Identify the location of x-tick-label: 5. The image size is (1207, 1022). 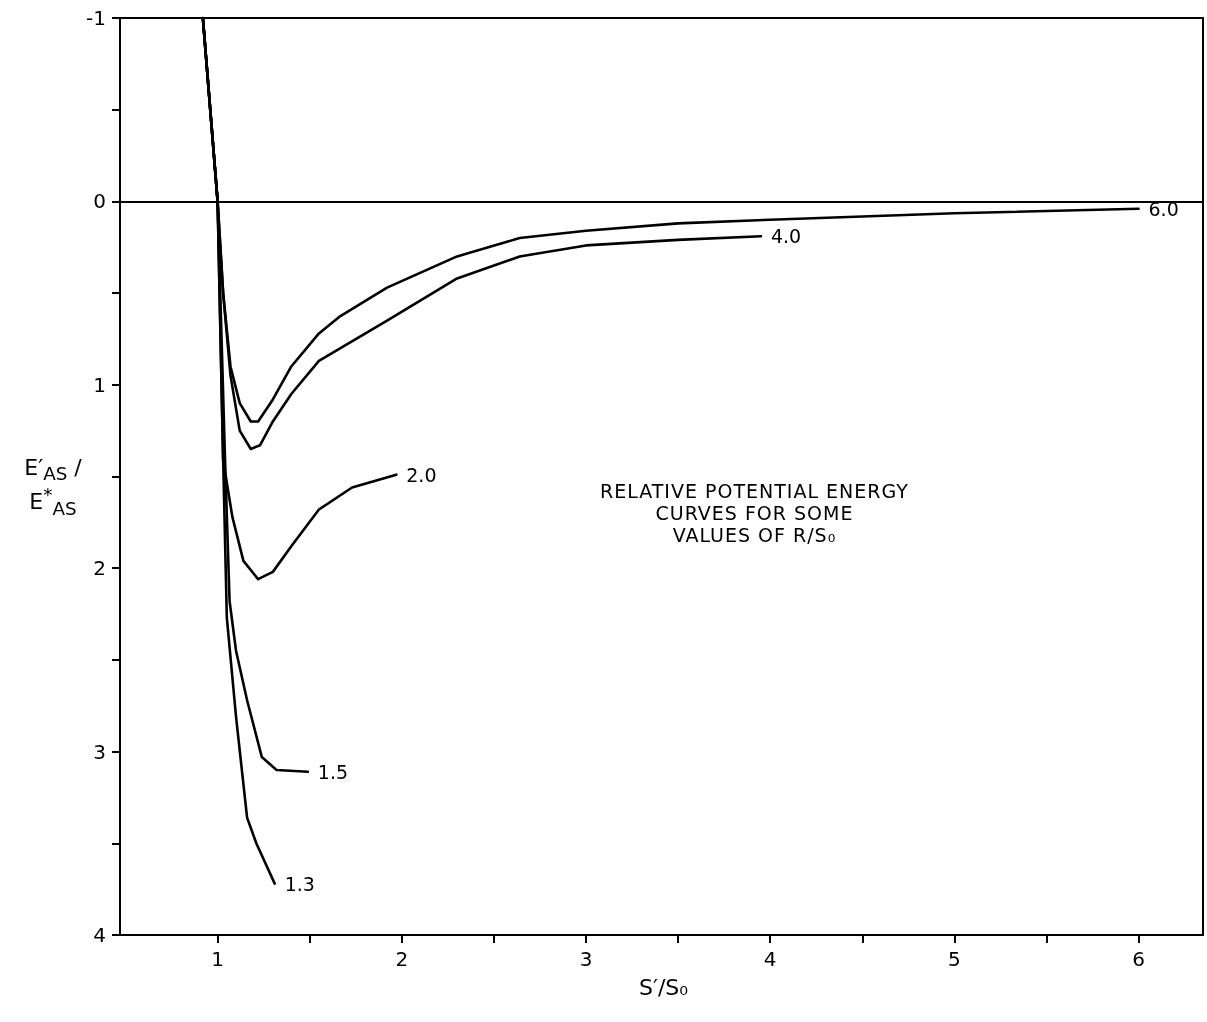
(954, 959).